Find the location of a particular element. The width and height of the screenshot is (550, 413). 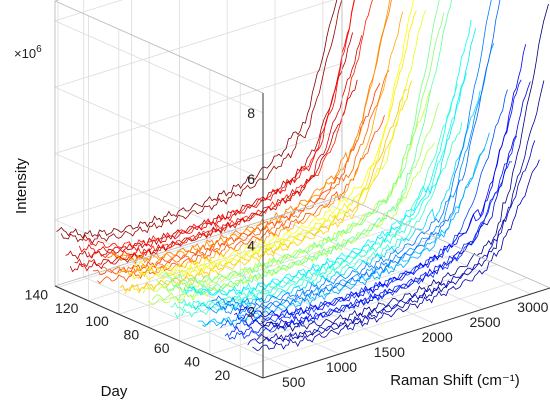

x-tick-label: 2000 is located at coordinates (437, 337).